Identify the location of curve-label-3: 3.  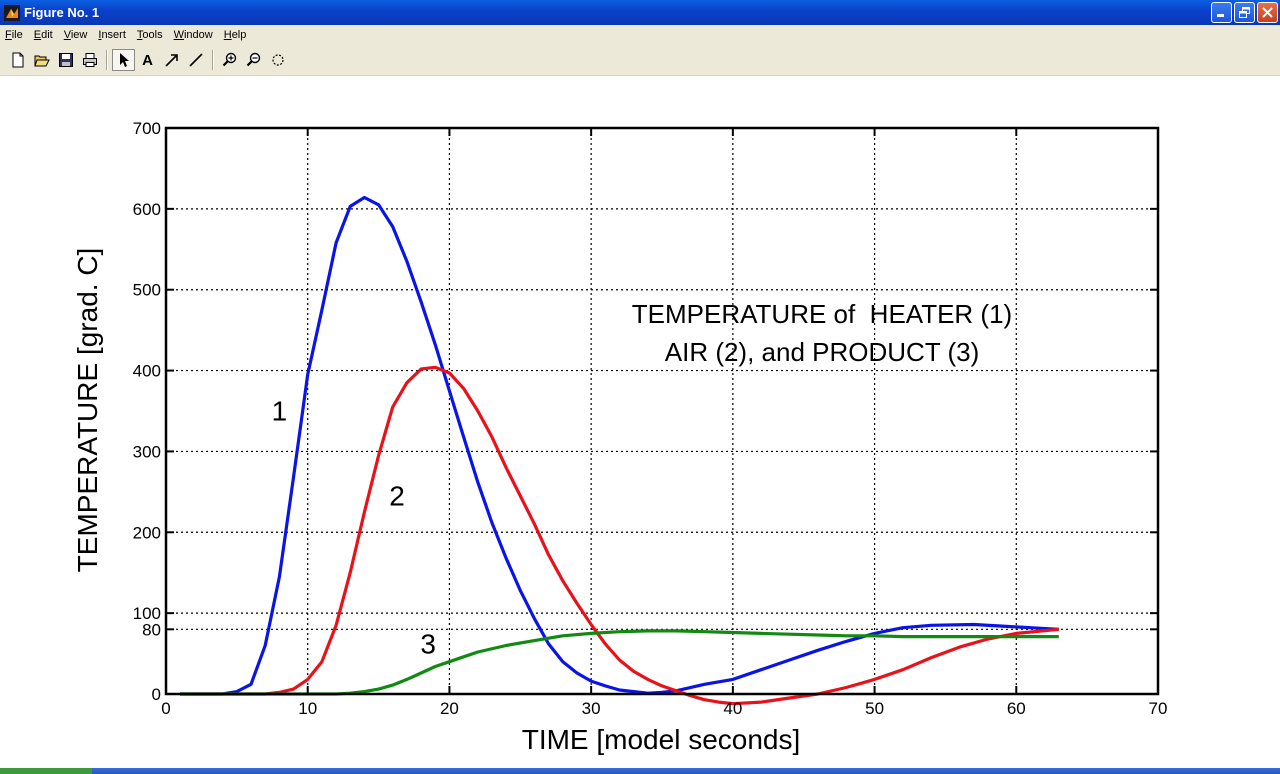
(428, 644).